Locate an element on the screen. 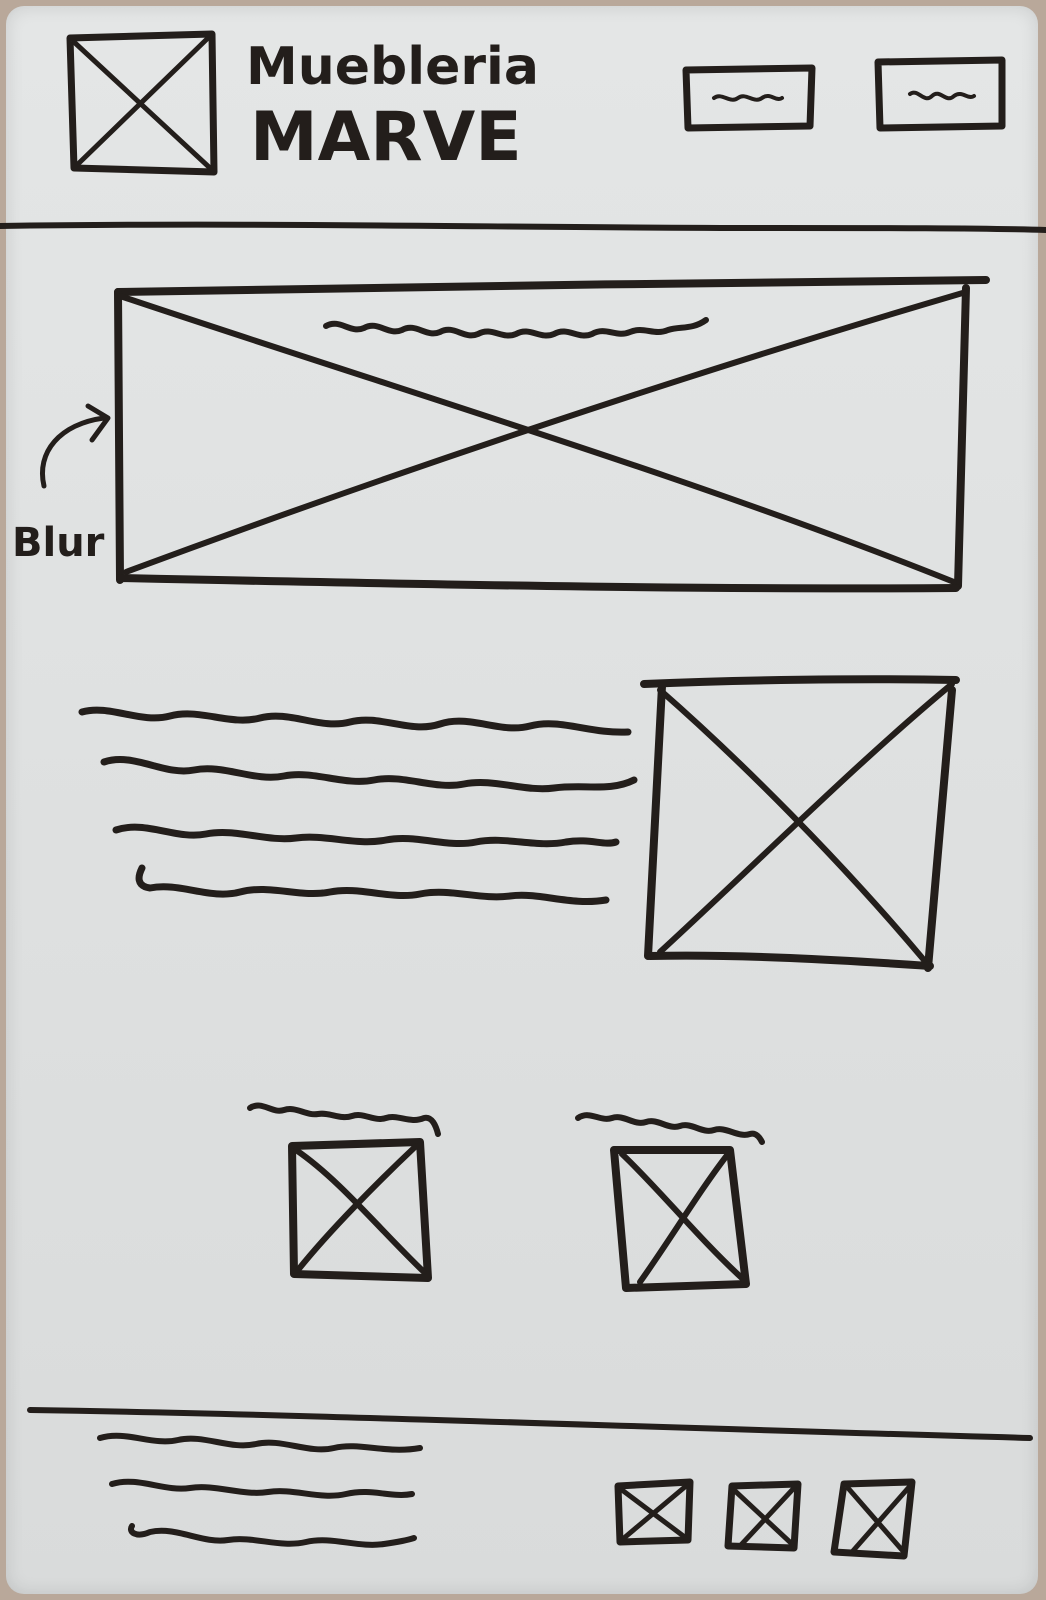 The width and height of the screenshot is (1046, 1600). product-card-2-title-scribble is located at coordinates (670, 1128).